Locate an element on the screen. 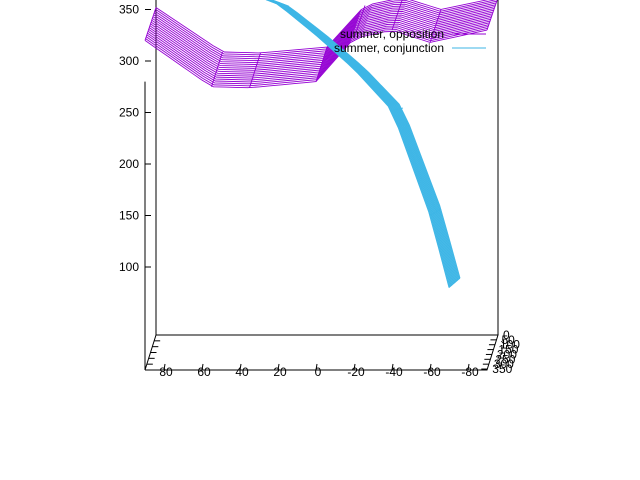 This screenshot has height=480, width=640. x-tick-label: -80 is located at coordinates (470, 372).